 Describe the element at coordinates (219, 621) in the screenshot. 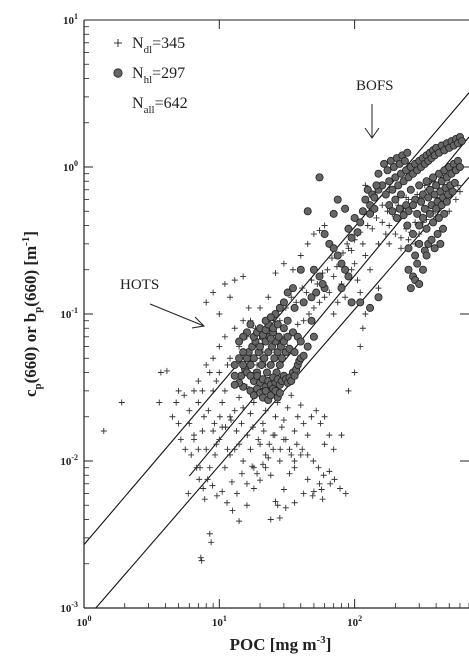

I see `x-tick-label: 10¹` at that location.